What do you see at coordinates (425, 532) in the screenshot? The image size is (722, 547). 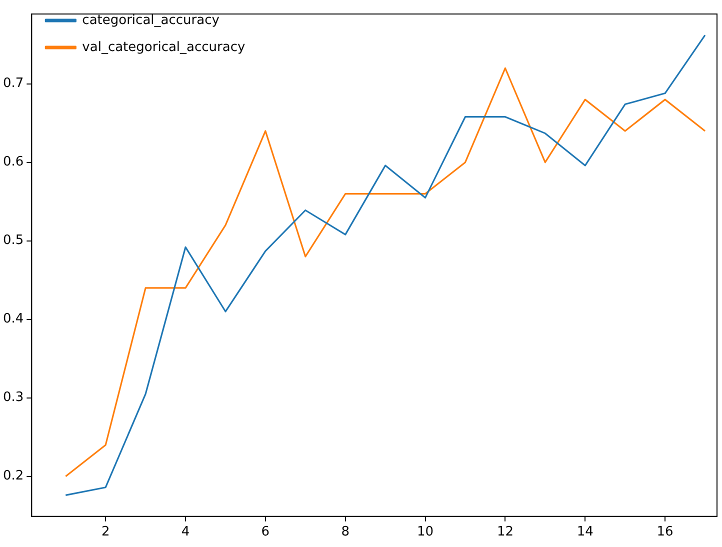 I see `x-tick-label: 10` at bounding box center [425, 532].